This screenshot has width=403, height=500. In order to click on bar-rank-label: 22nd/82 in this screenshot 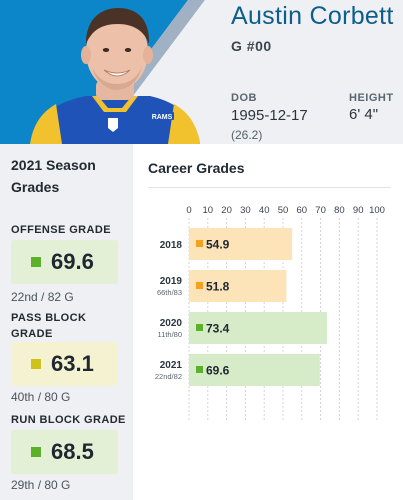, I will do `click(168, 376)`.